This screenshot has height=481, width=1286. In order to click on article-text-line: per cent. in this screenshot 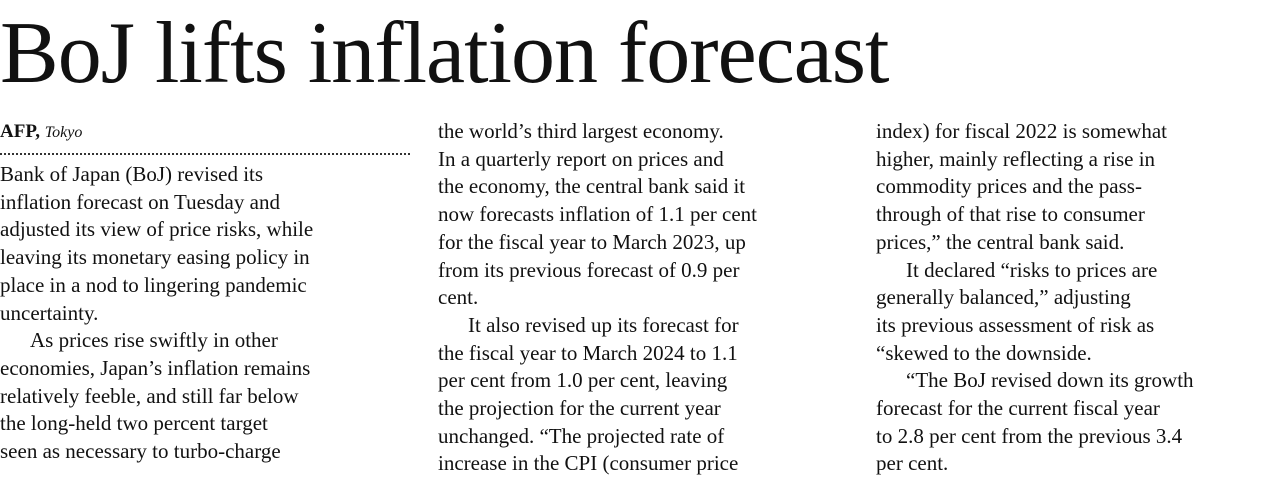, I will do `click(912, 463)`.